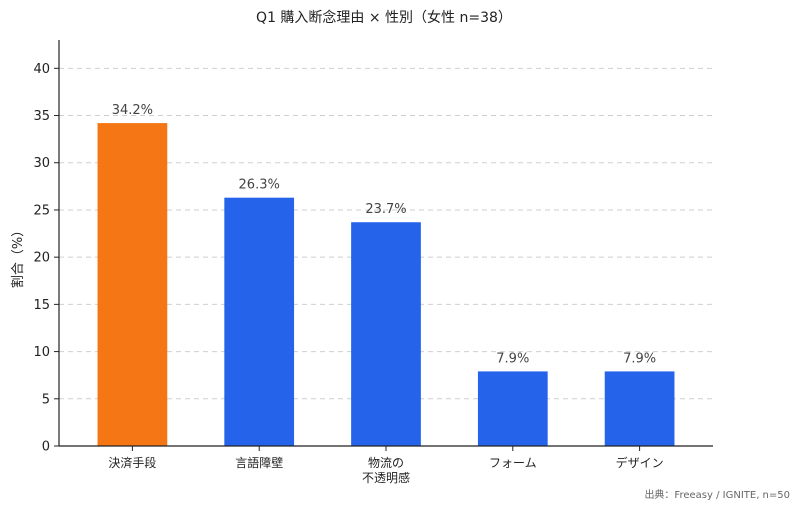 The width and height of the screenshot is (800, 509). What do you see at coordinates (46, 399) in the screenshot?
I see `y-tick-label: 5` at bounding box center [46, 399].